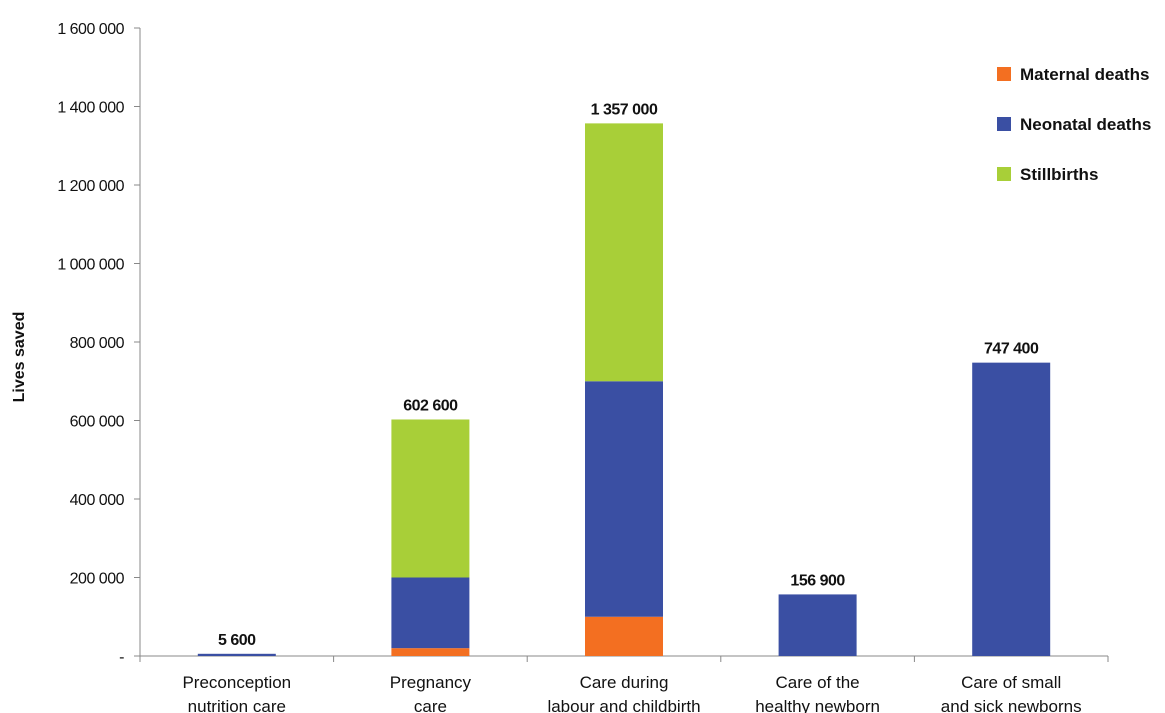  What do you see at coordinates (90, 29) in the screenshot?
I see `y-tick-label: 1 600 000` at bounding box center [90, 29].